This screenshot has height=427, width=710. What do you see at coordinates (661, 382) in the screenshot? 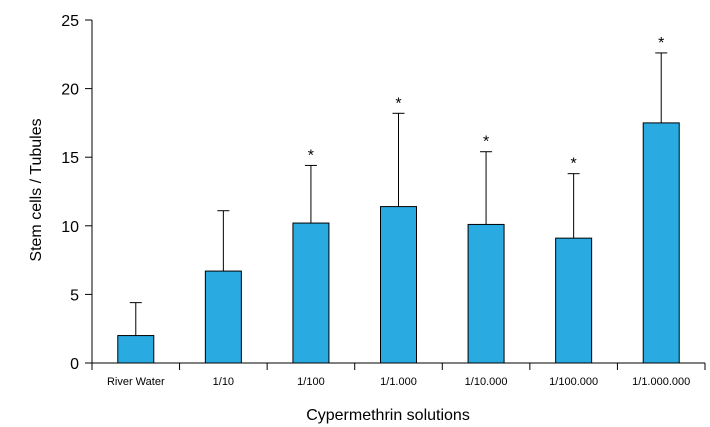
I see `x-tick-label: 1/1.000.000` at bounding box center [661, 382].